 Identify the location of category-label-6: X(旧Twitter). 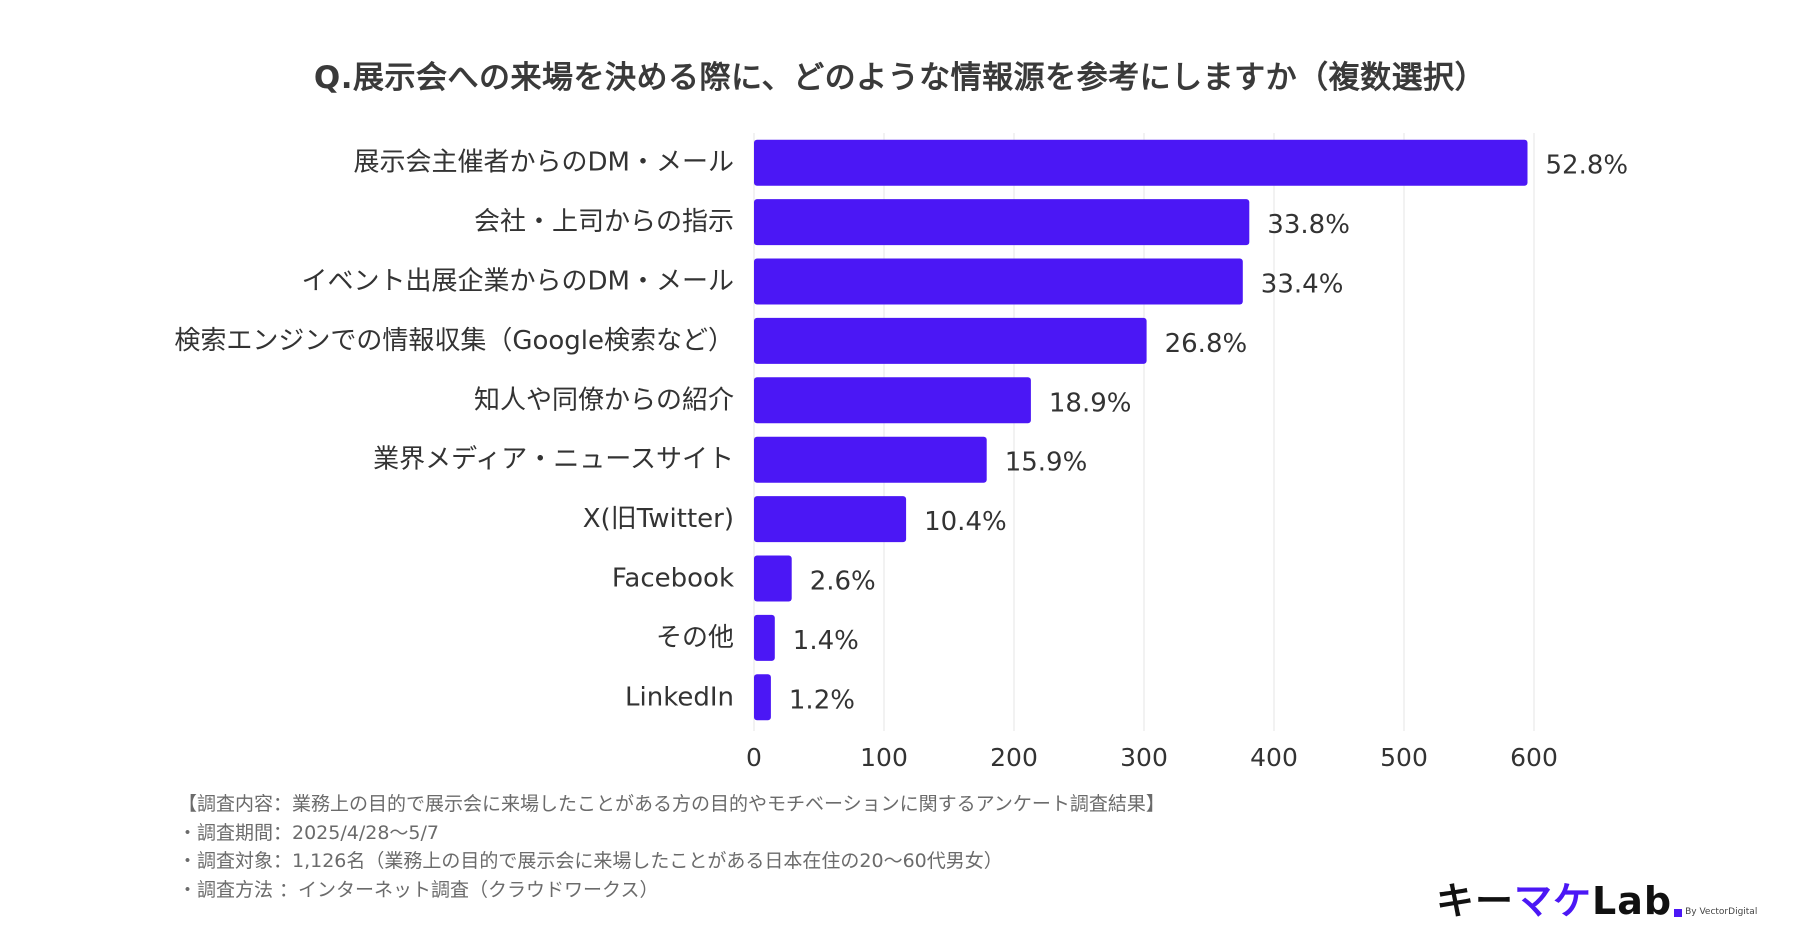
(658, 519).